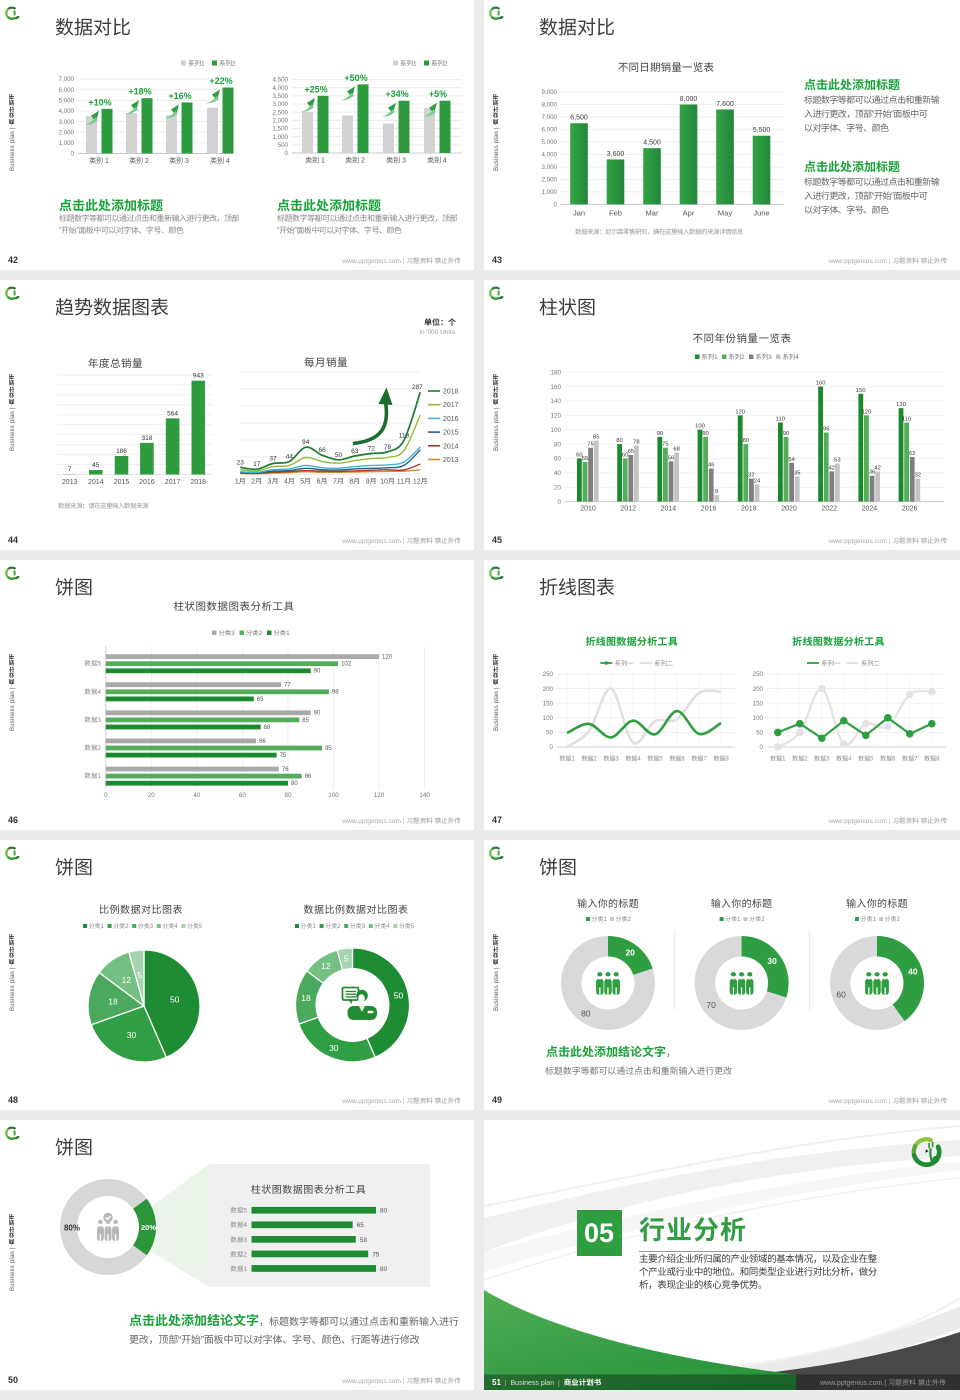 The height and width of the screenshot is (1400, 960). I want to click on svg-text: 10月, so click(387, 482).